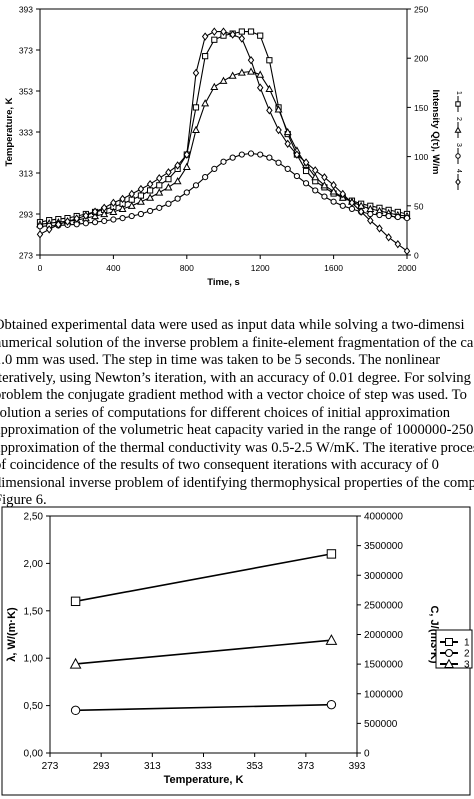 The image size is (474, 799). I want to click on chart1-x-axis-label: Time, s, so click(223, 282).